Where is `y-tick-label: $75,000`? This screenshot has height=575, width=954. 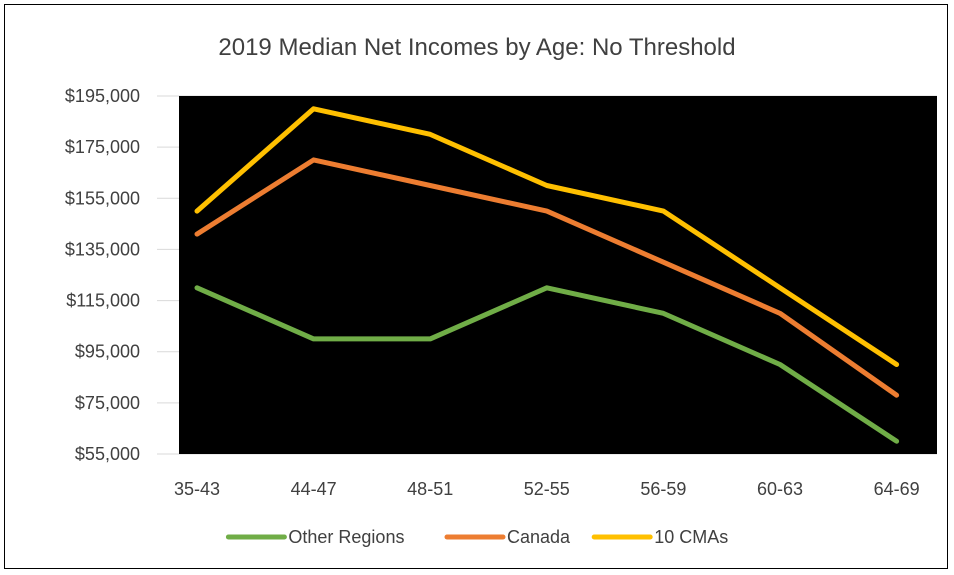 y-tick-label: $75,000 is located at coordinates (107, 403).